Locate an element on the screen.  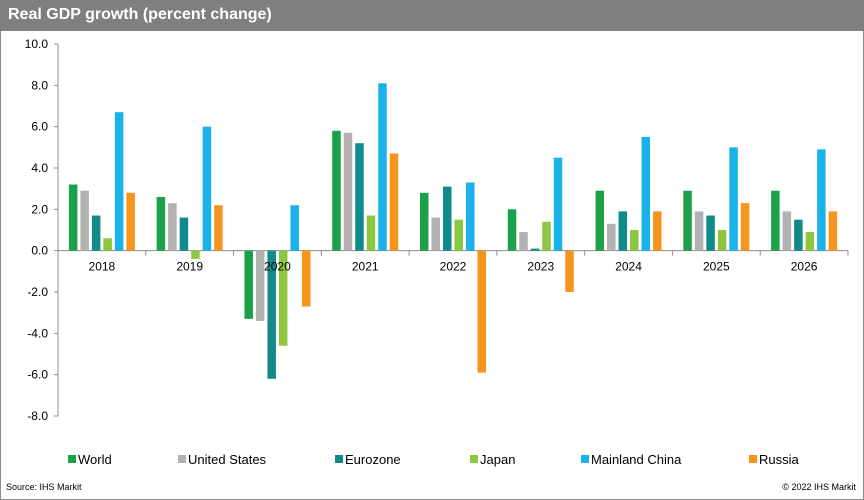
chart-title: Real GDP growth (percent change) is located at coordinates (140, 14).